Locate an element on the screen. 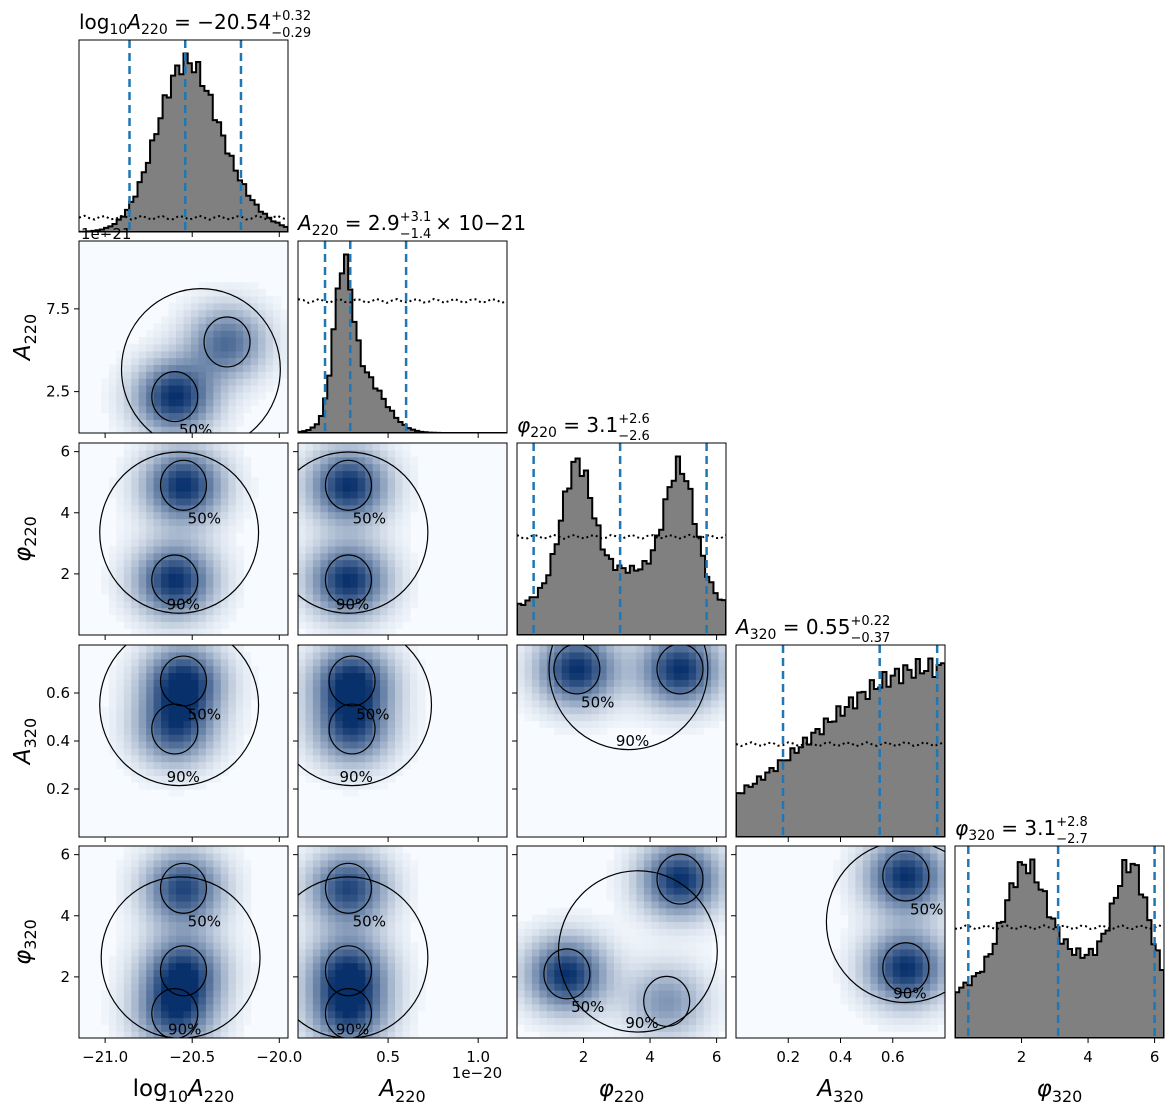 The height and width of the screenshot is (1111, 1172). axis-label-symbol: φ is located at coordinates (23, 554).